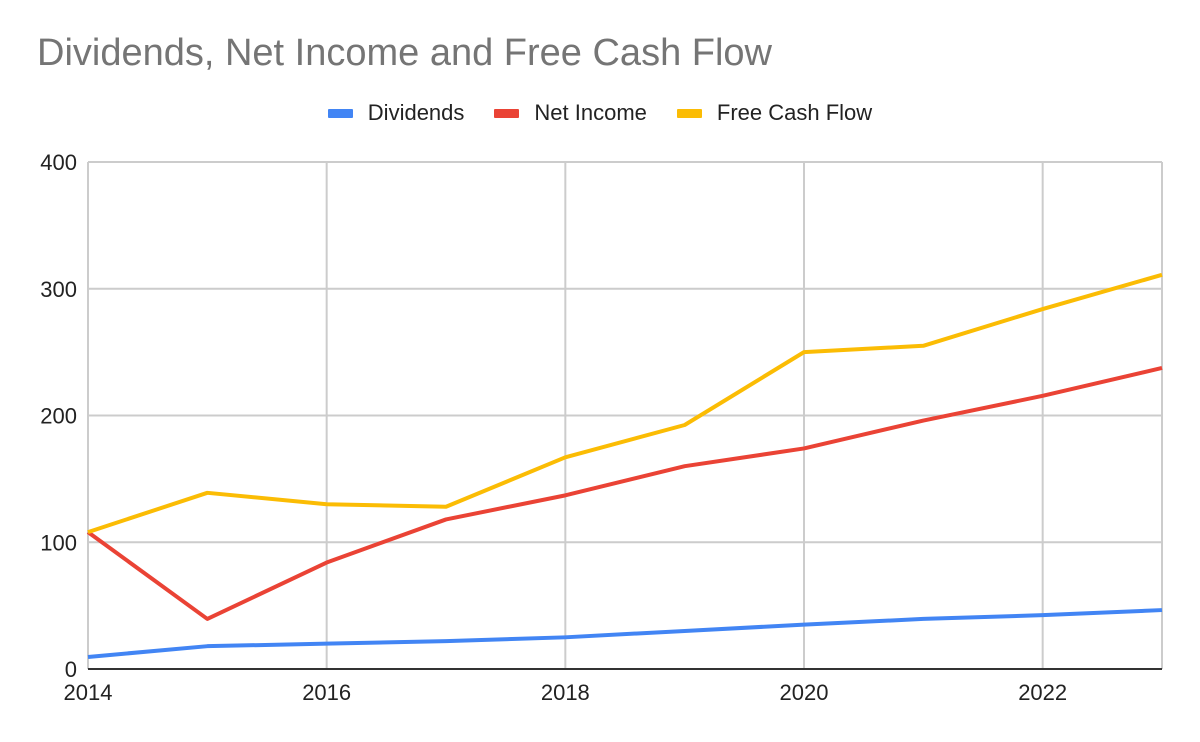  What do you see at coordinates (58, 542) in the screenshot?
I see `y-tick-label: 100` at bounding box center [58, 542].